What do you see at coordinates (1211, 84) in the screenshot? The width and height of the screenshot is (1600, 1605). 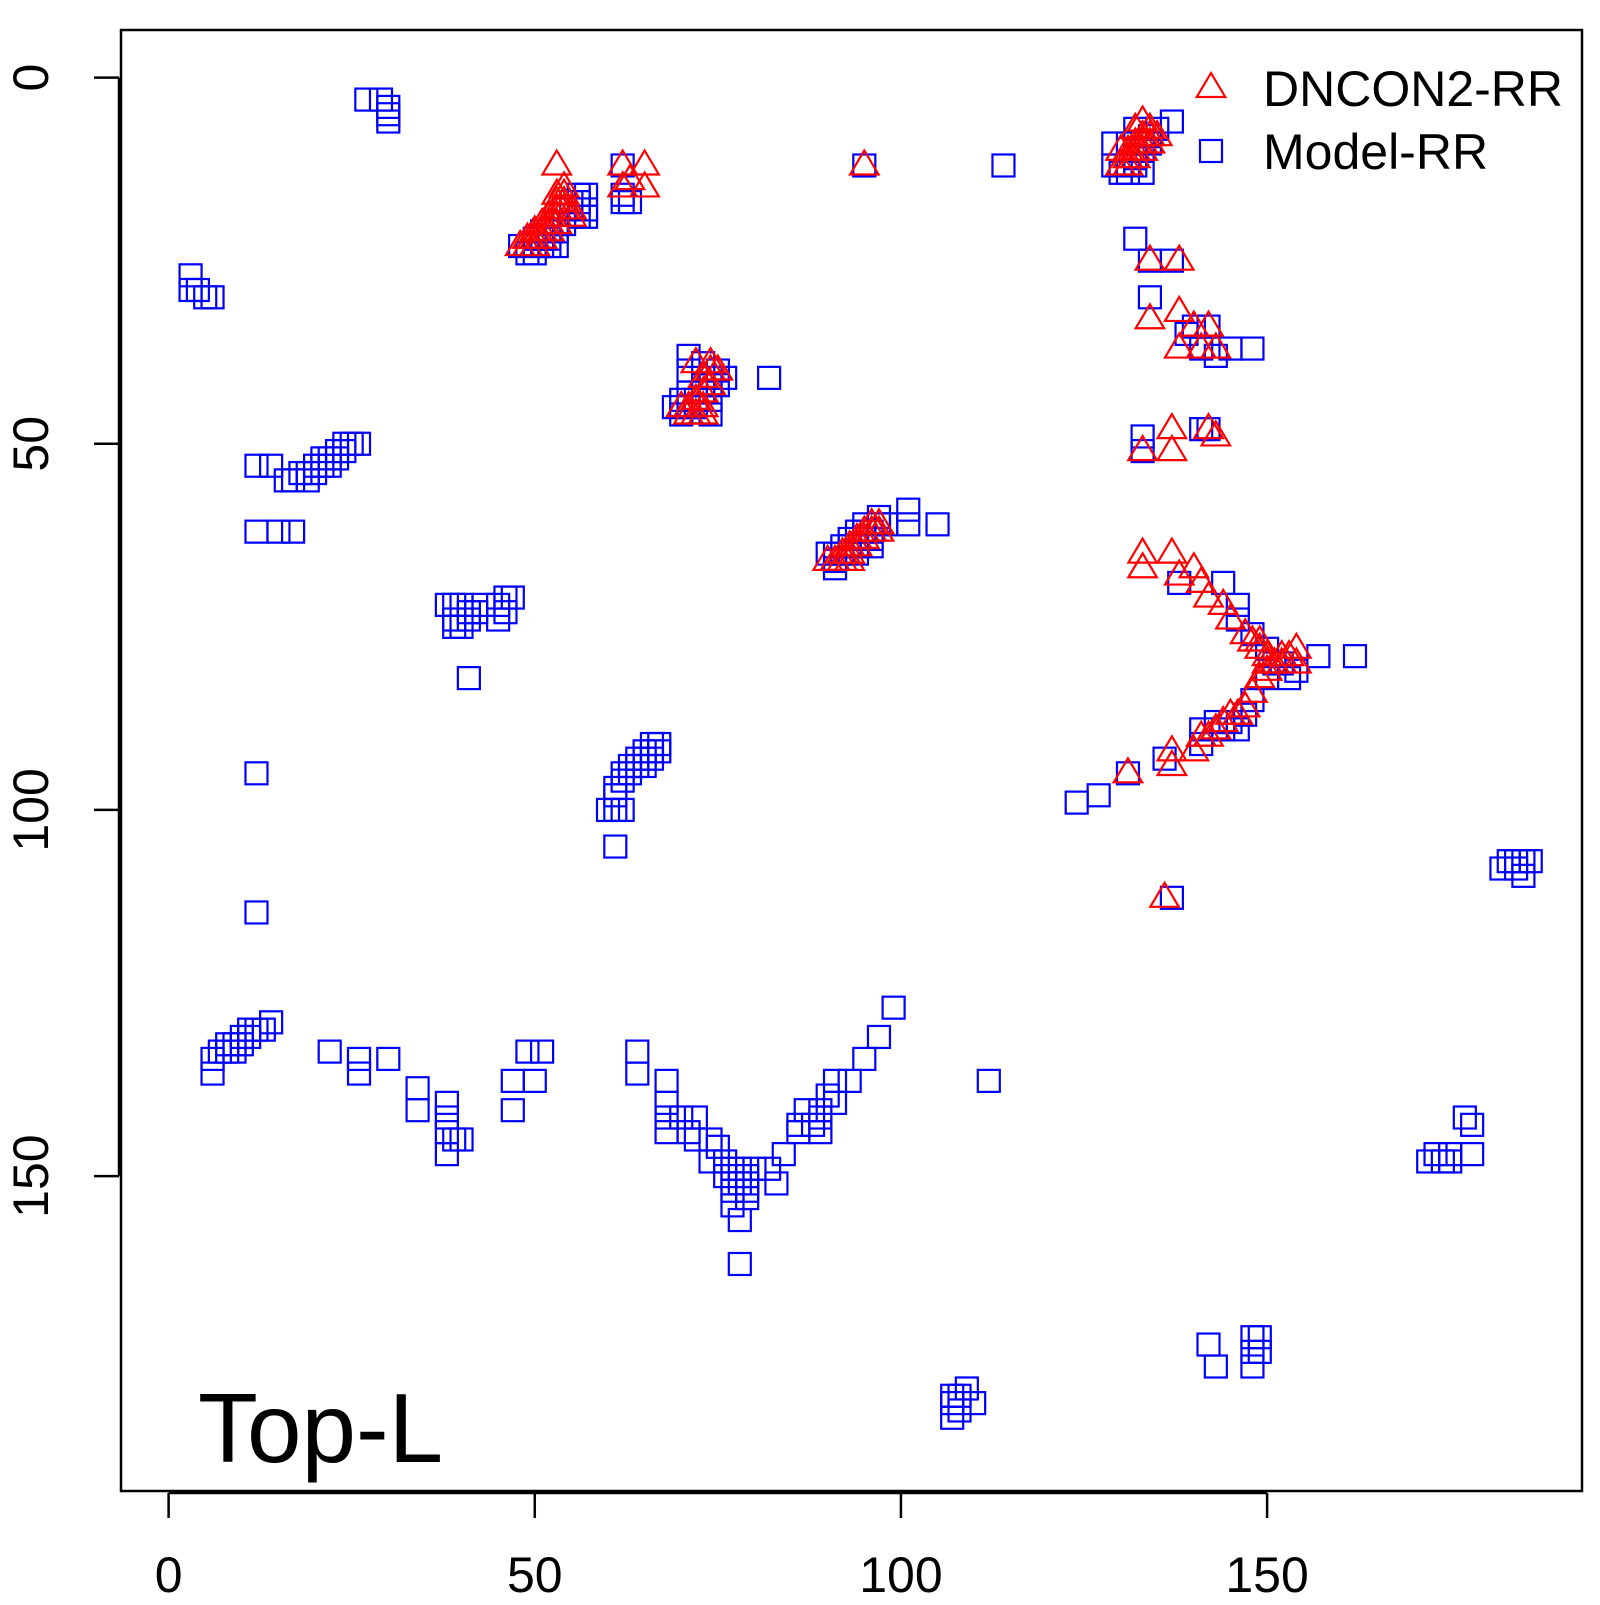 I see `legend-marker-triangle` at bounding box center [1211, 84].